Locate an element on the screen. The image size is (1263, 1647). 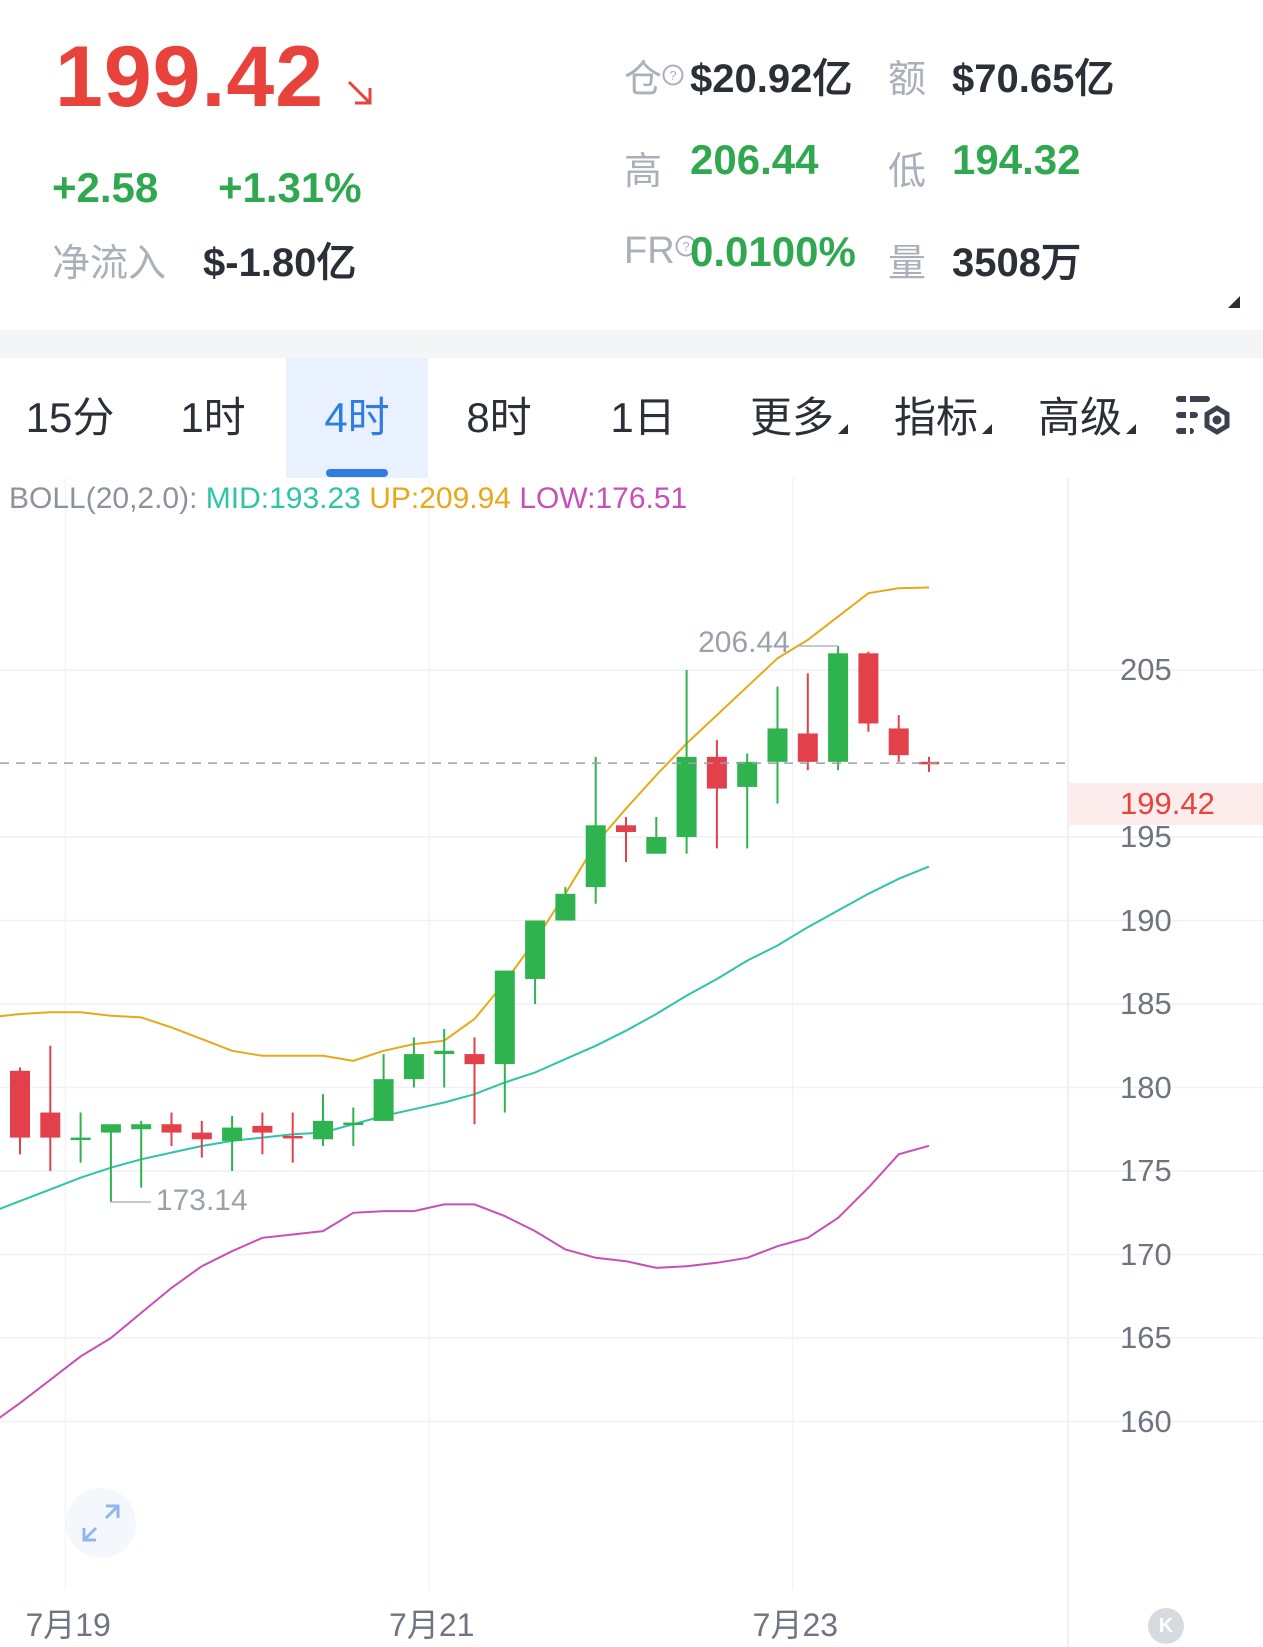
net-inflow-label: 净流入 is located at coordinates (109, 264).